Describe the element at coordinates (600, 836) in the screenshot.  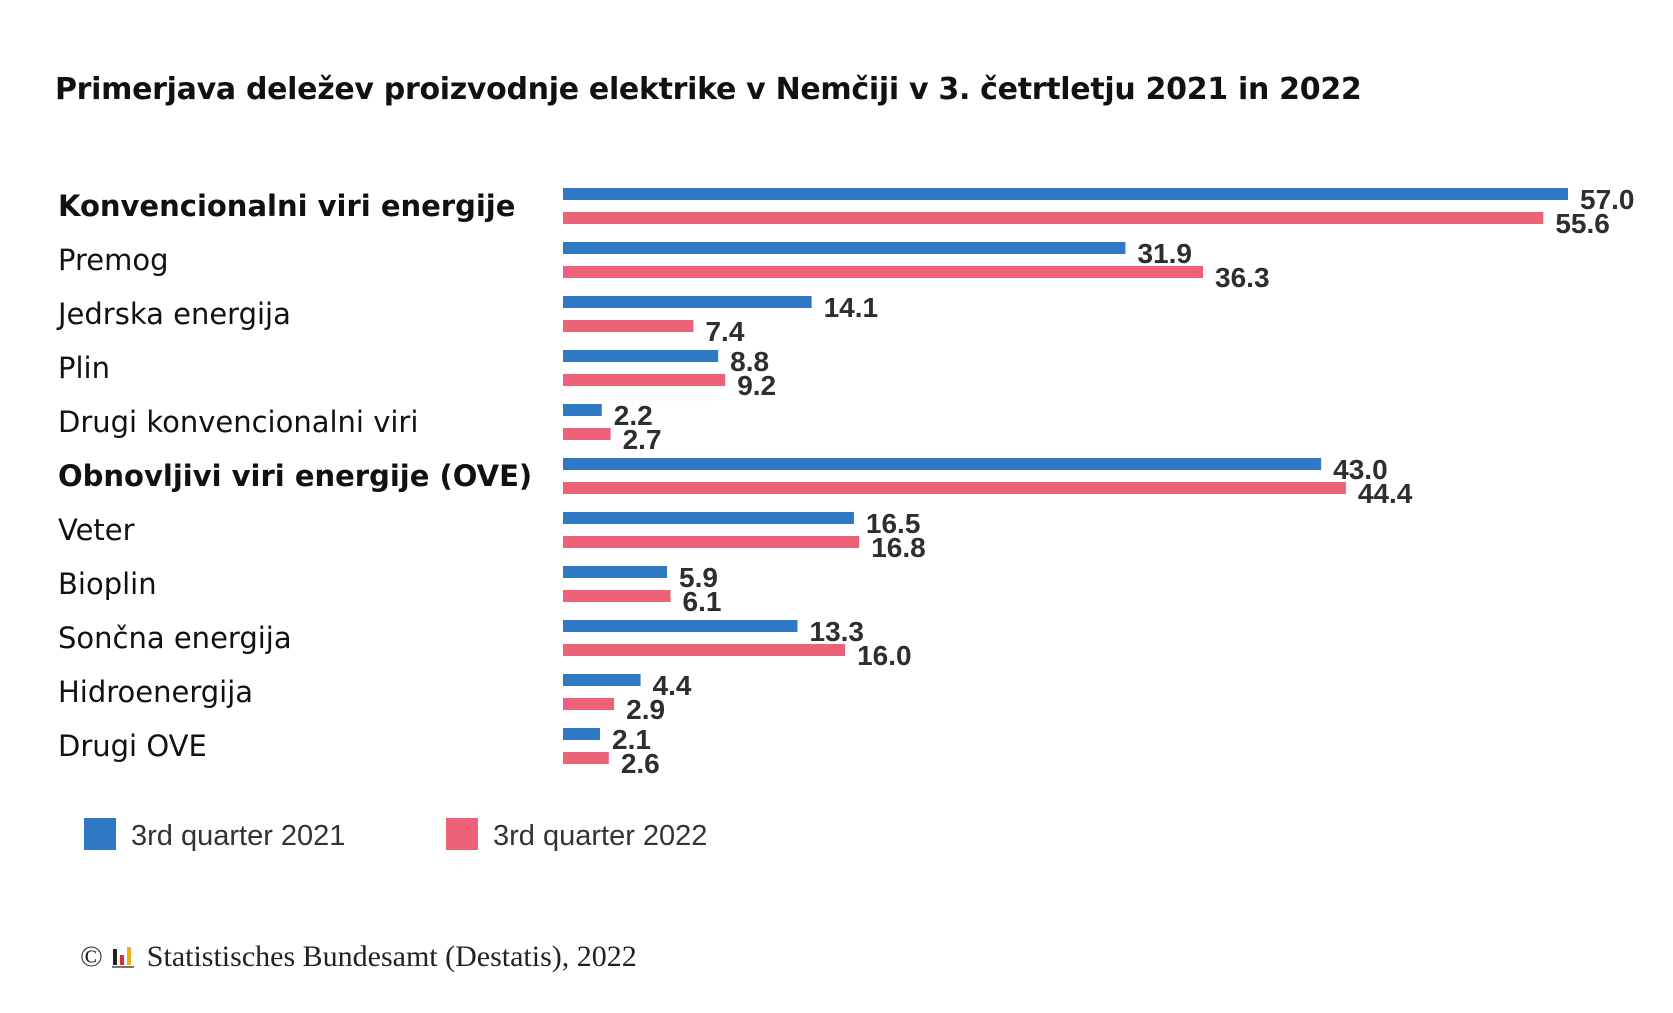
I see `legend-label: 3rd quarter 2022` at that location.